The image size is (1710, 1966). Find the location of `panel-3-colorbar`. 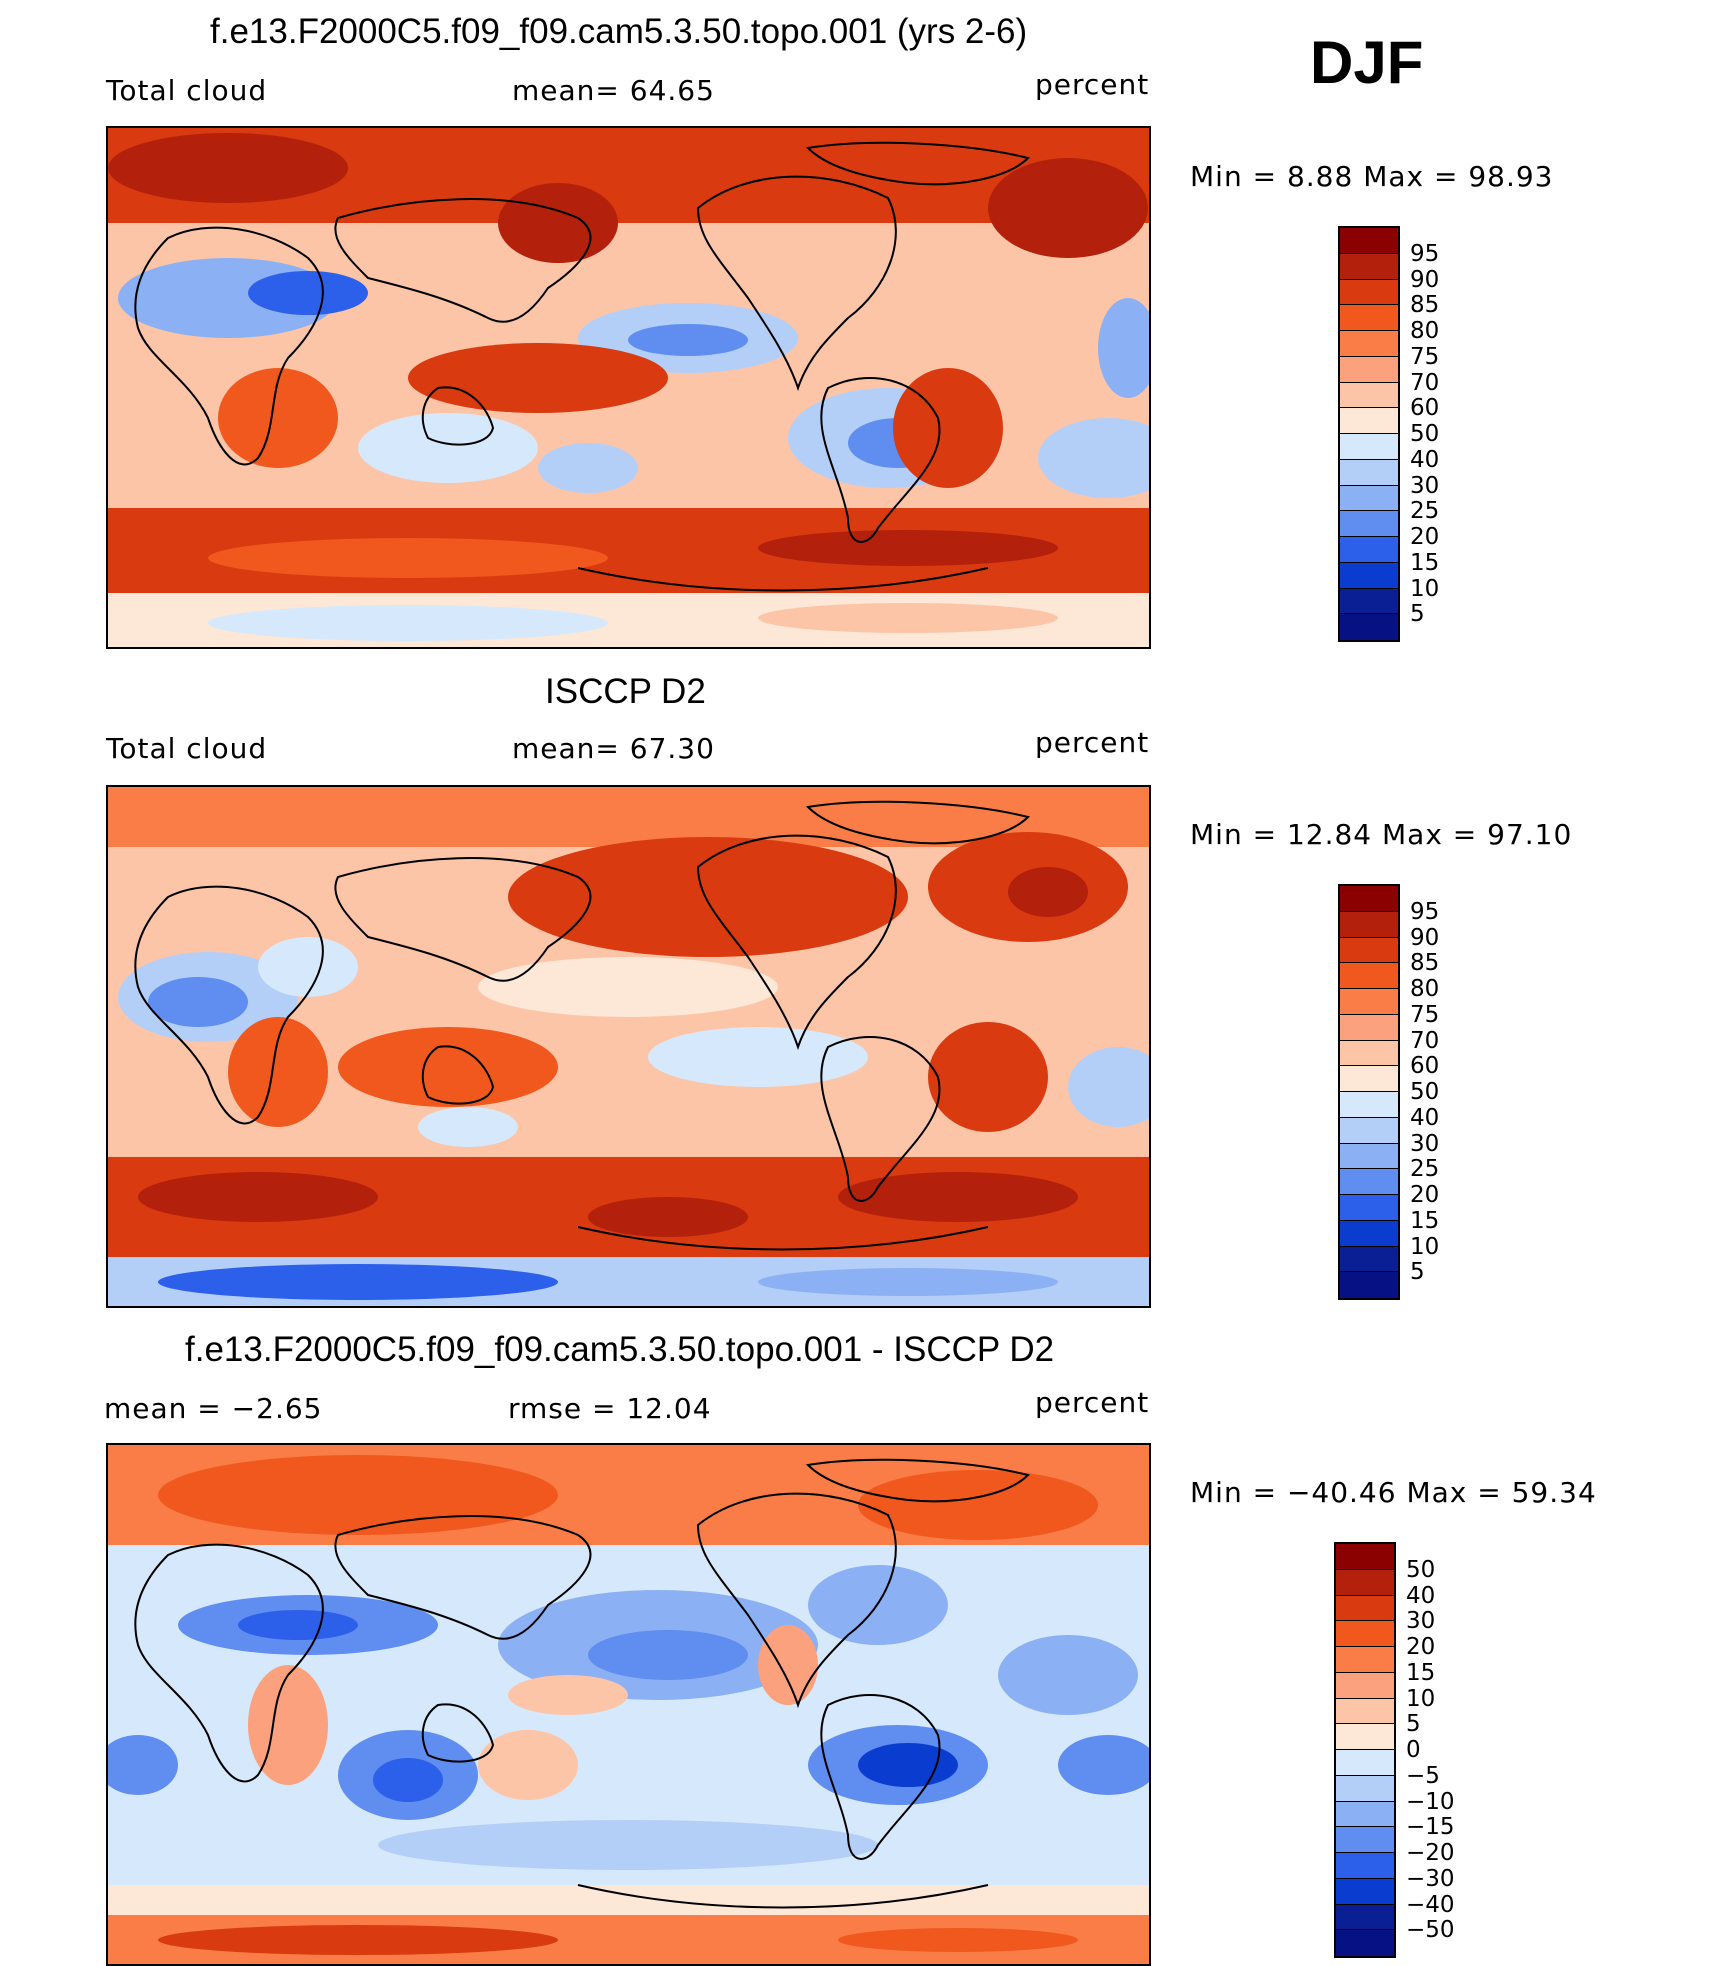

panel-3-colorbar is located at coordinates (1365, 1750).